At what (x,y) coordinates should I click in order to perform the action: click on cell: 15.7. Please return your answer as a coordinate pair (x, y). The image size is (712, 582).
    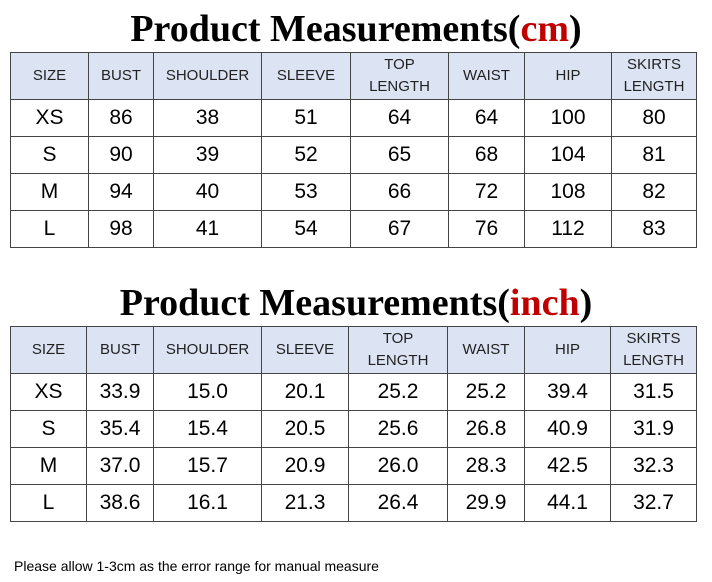
    Looking at the image, I should click on (207, 466).